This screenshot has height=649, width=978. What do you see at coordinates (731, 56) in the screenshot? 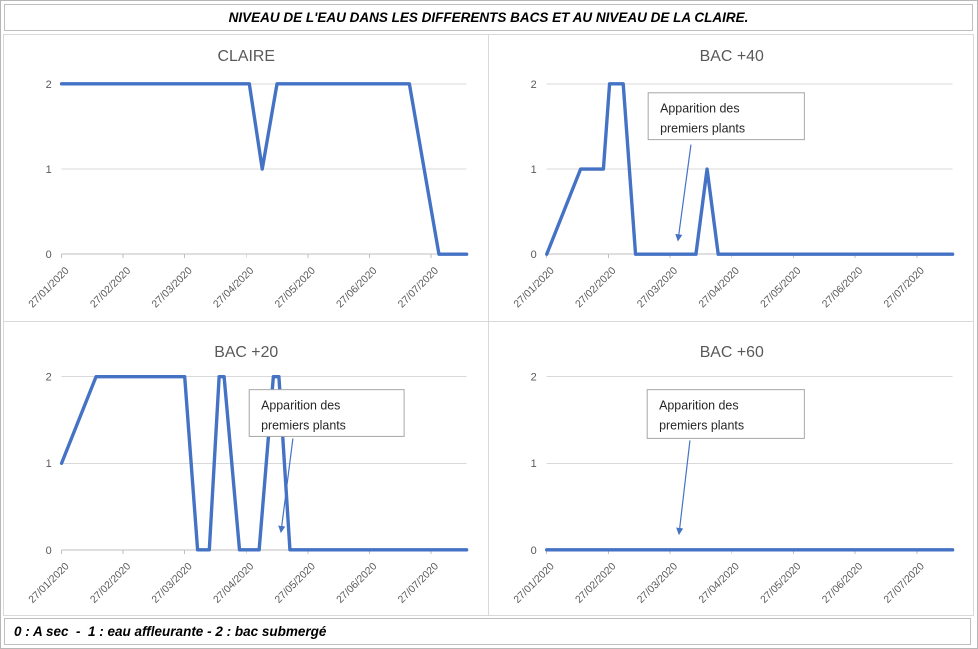
I see `chart-title: BAC +40` at bounding box center [731, 56].